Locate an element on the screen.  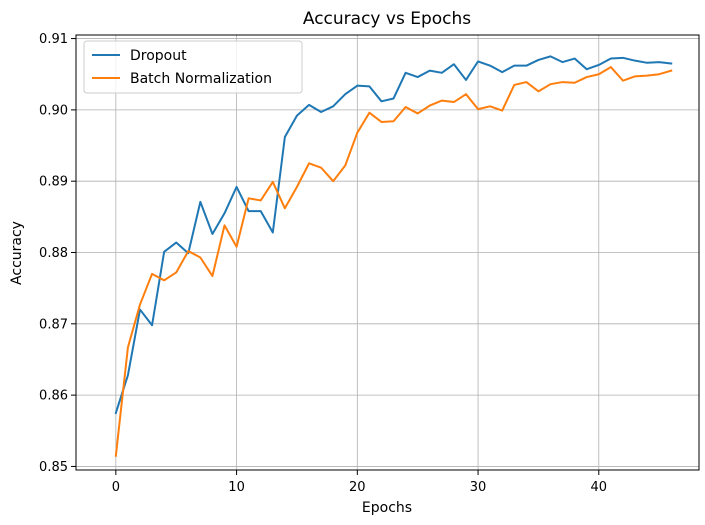
legend: Dropout Batch Normalization is located at coordinates (193, 67).